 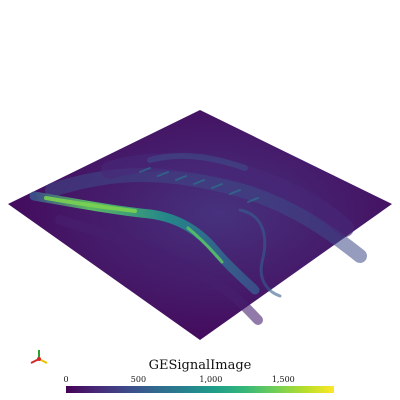 I want to click on orientation-axes-icon, so click(x=39, y=359).